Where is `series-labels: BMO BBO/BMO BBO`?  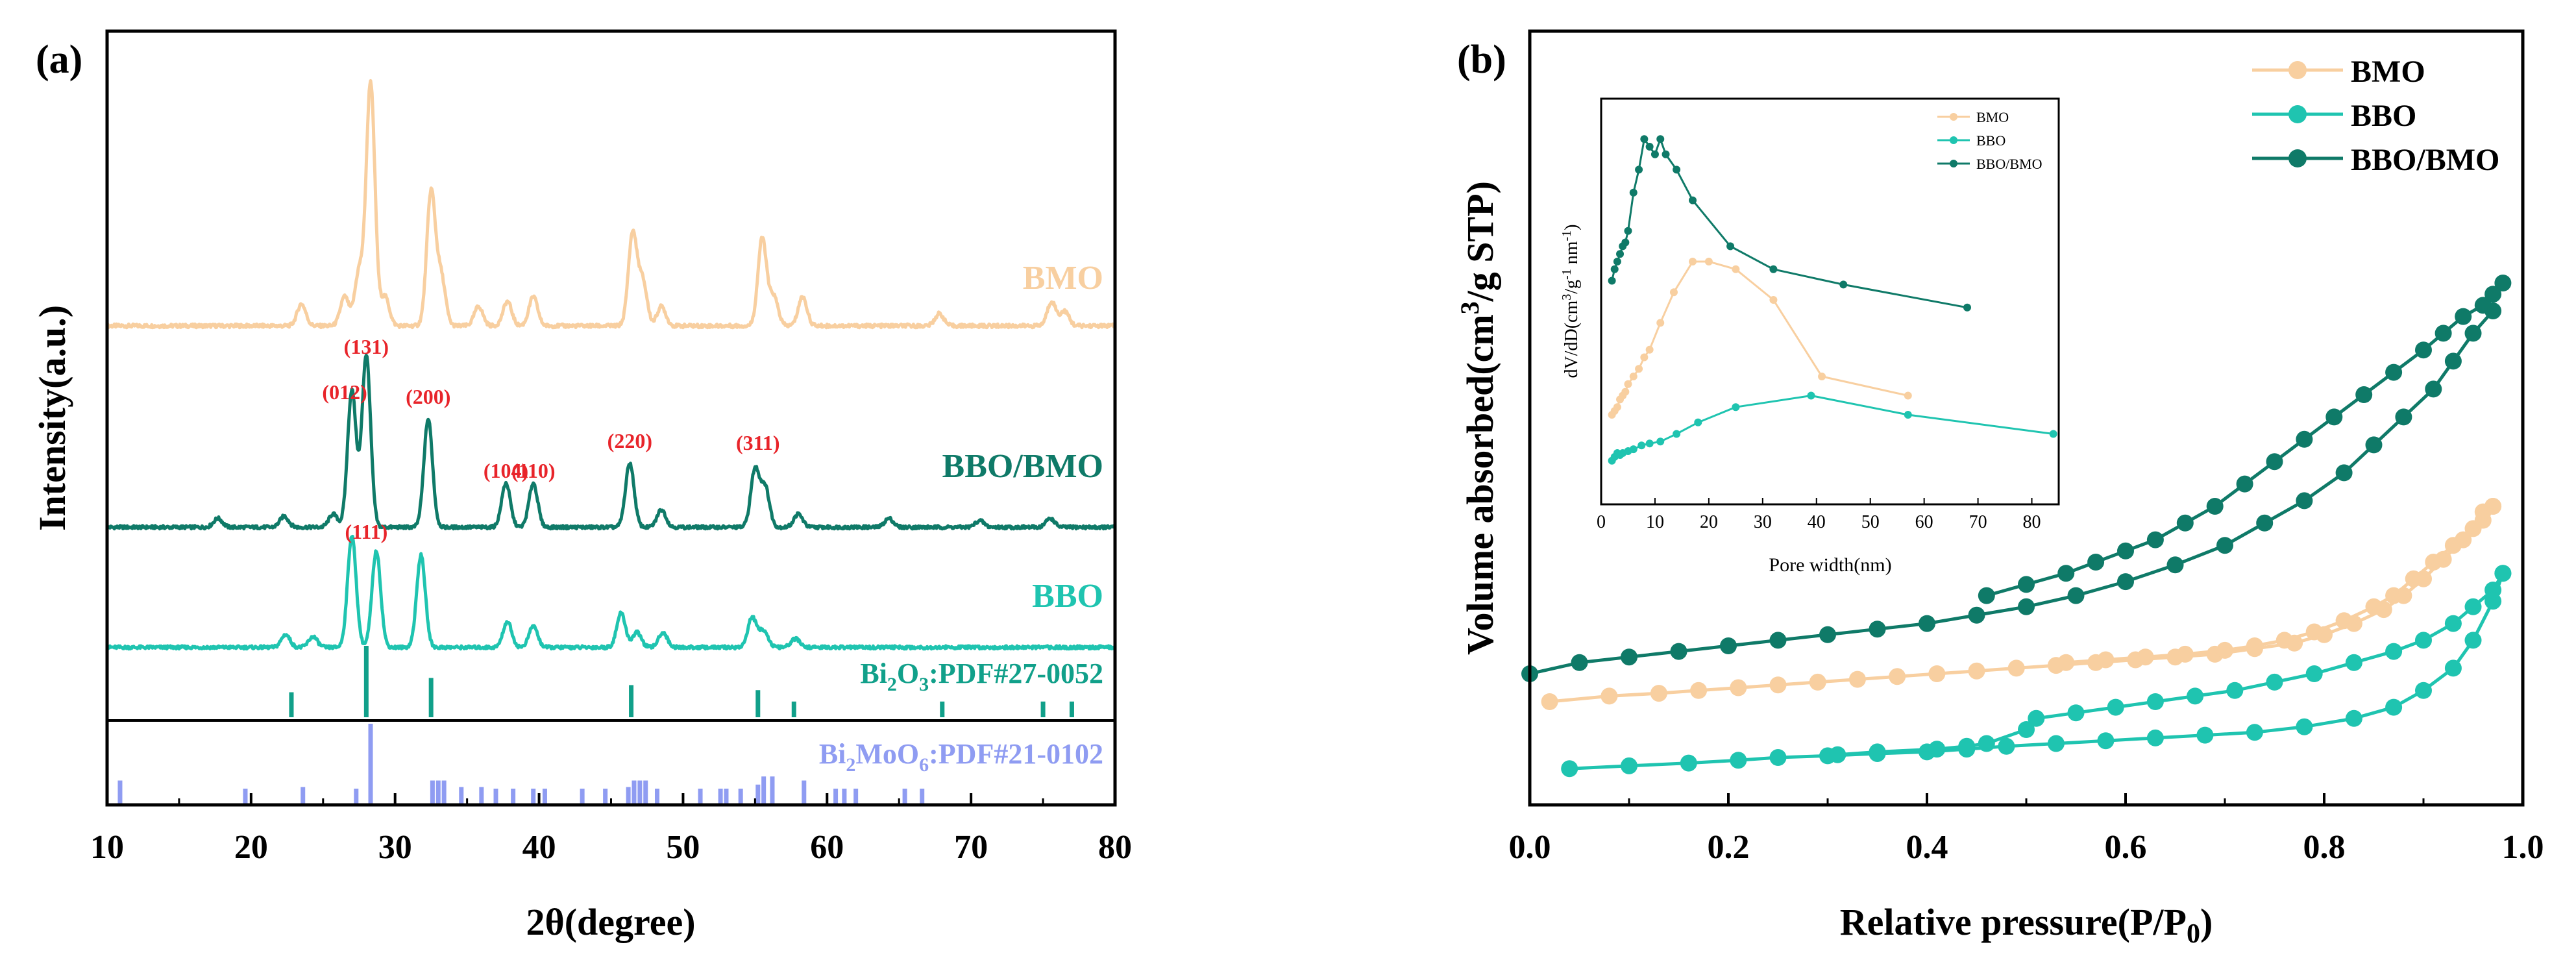
series-labels: BMO BBO/BMO BBO is located at coordinates (1022, 437).